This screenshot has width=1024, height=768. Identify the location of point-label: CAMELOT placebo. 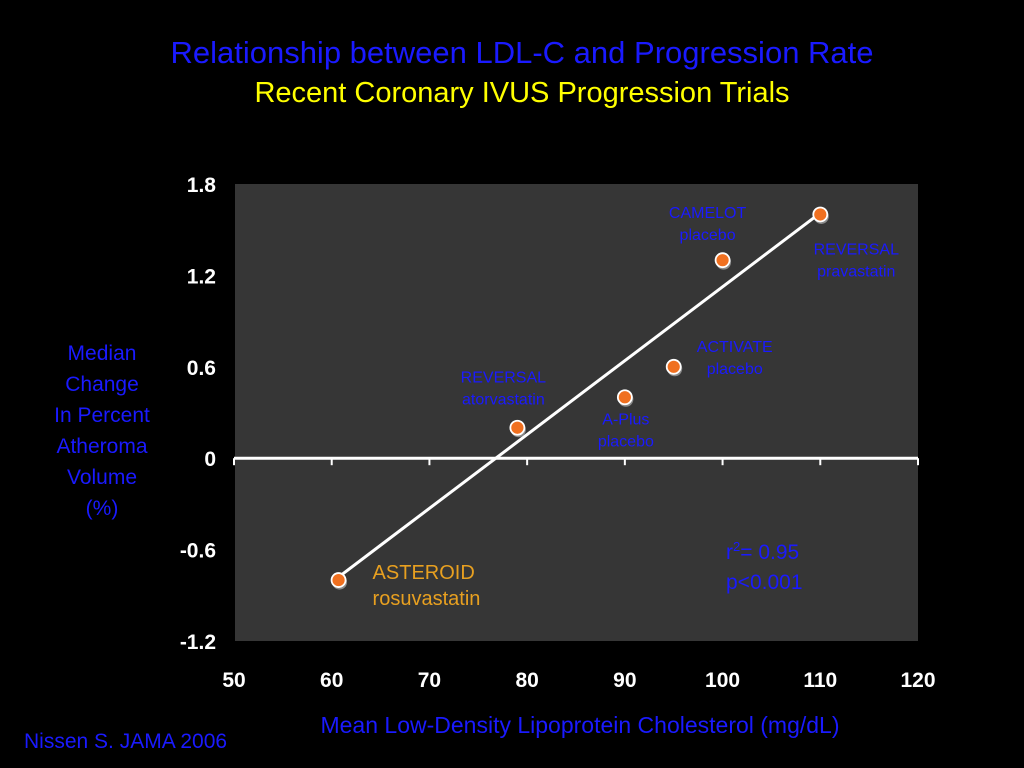
(708, 224).